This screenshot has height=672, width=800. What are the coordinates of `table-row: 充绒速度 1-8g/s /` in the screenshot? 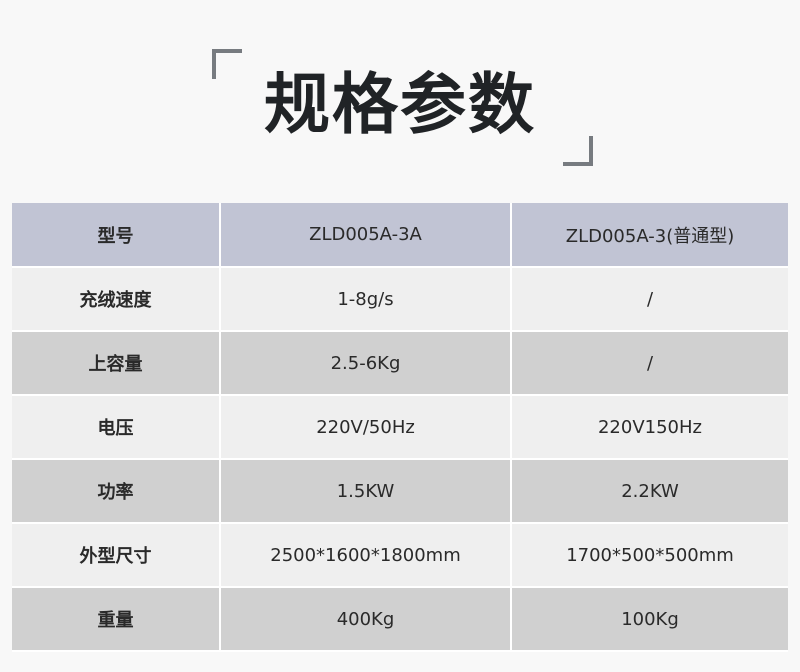 It's located at (400, 299).